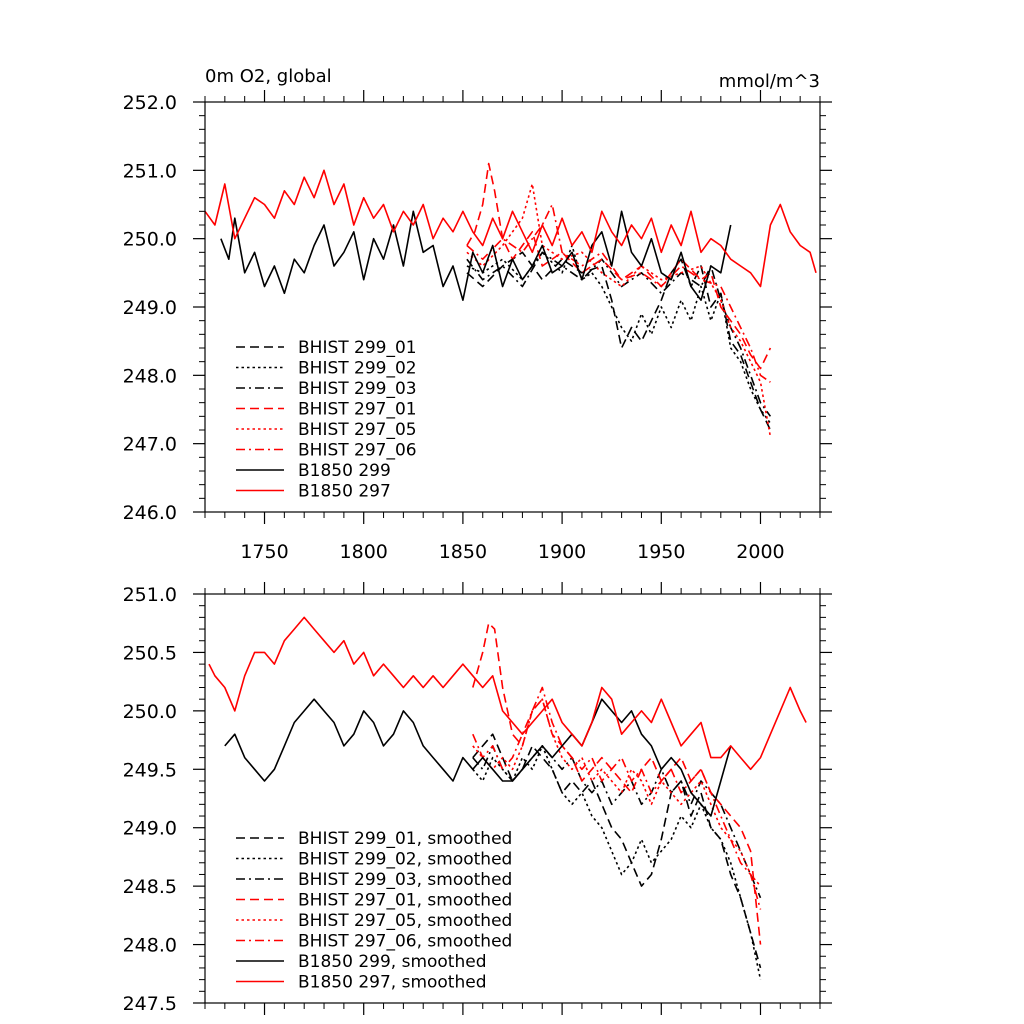  I want to click on top-x-tick-label: 1750, so click(264, 552).